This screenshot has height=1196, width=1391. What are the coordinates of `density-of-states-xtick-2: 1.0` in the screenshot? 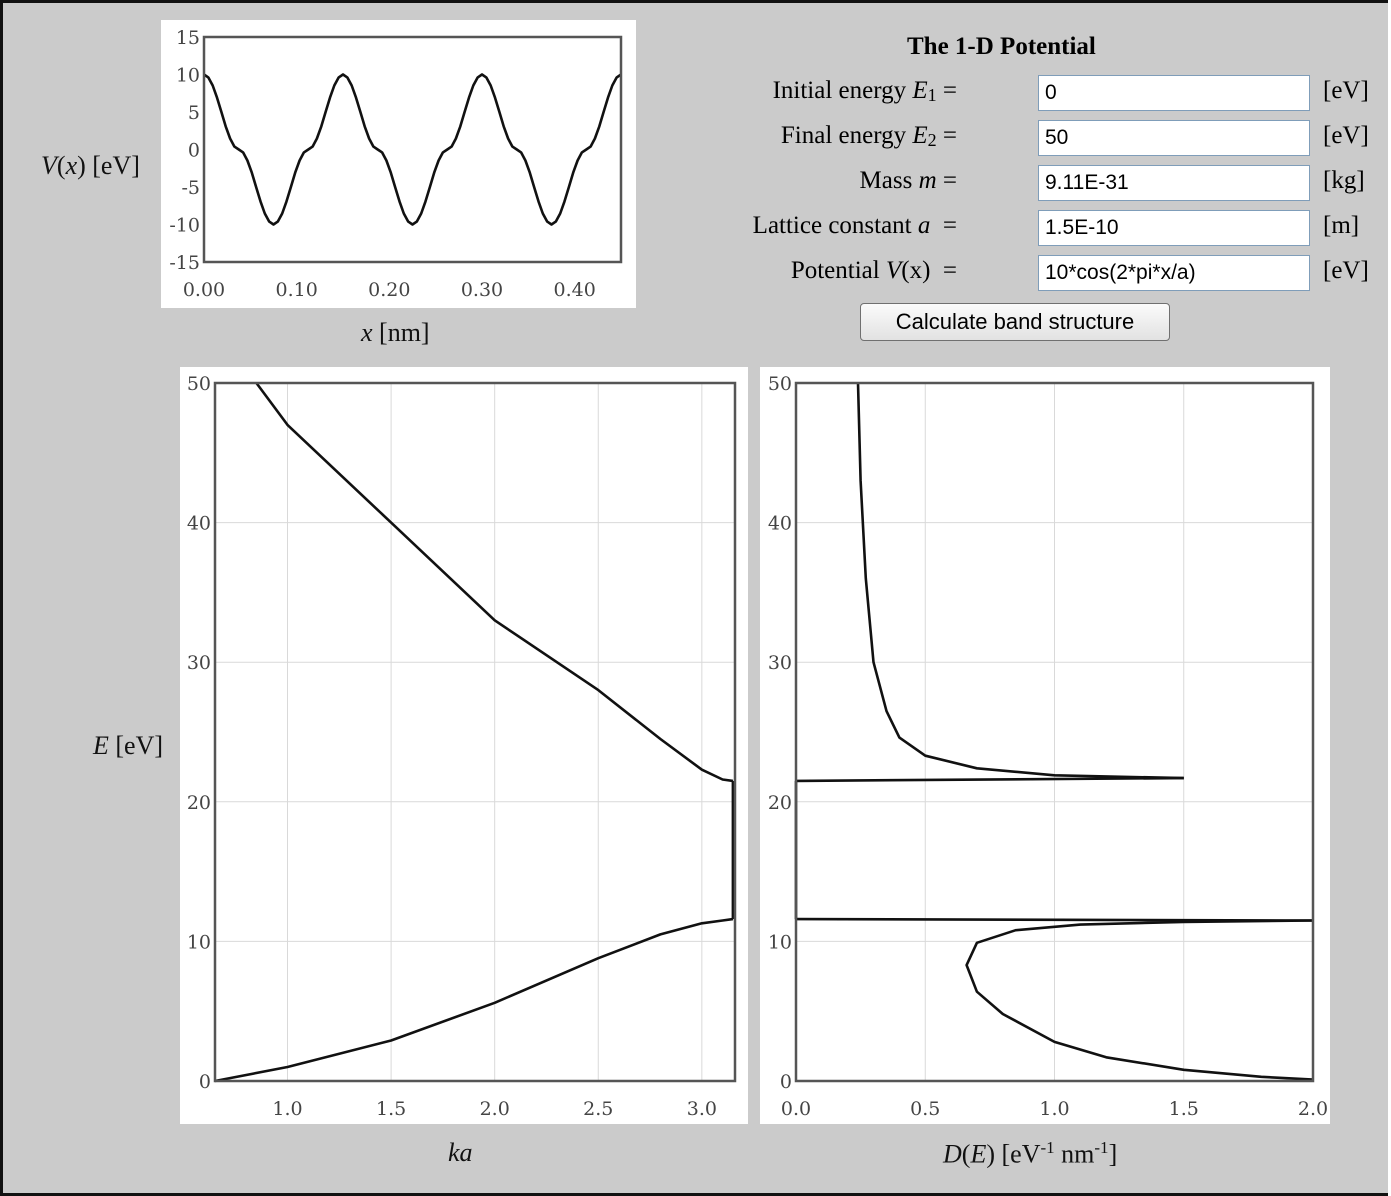 It's located at (1054, 1109).